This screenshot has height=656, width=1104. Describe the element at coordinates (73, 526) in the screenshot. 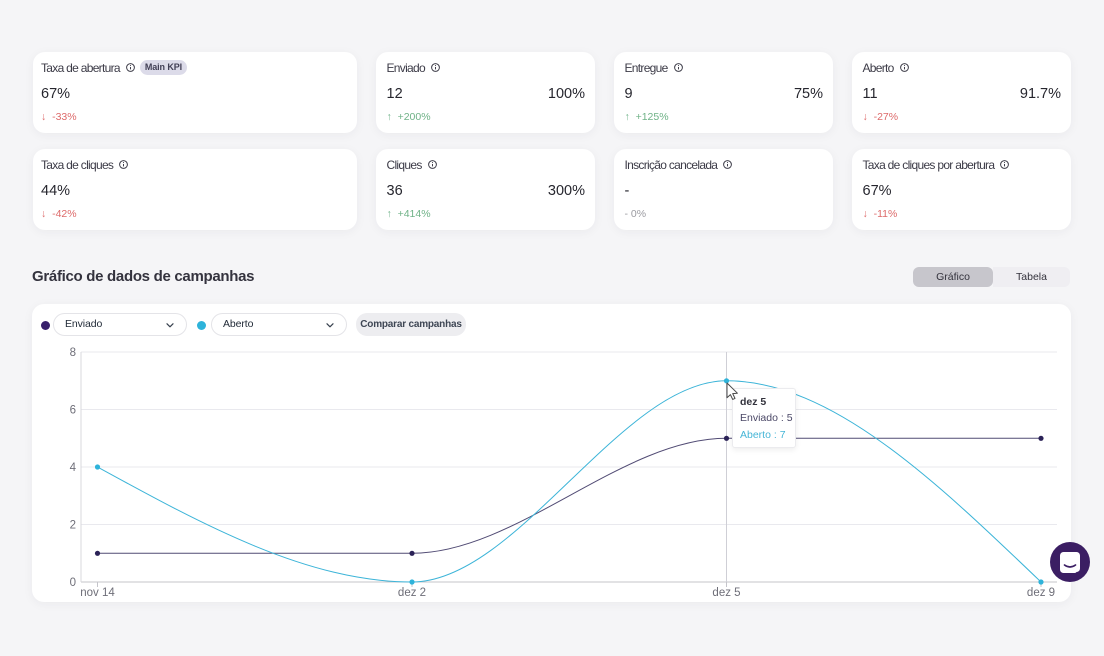

I see `svg-text: 2` at that location.